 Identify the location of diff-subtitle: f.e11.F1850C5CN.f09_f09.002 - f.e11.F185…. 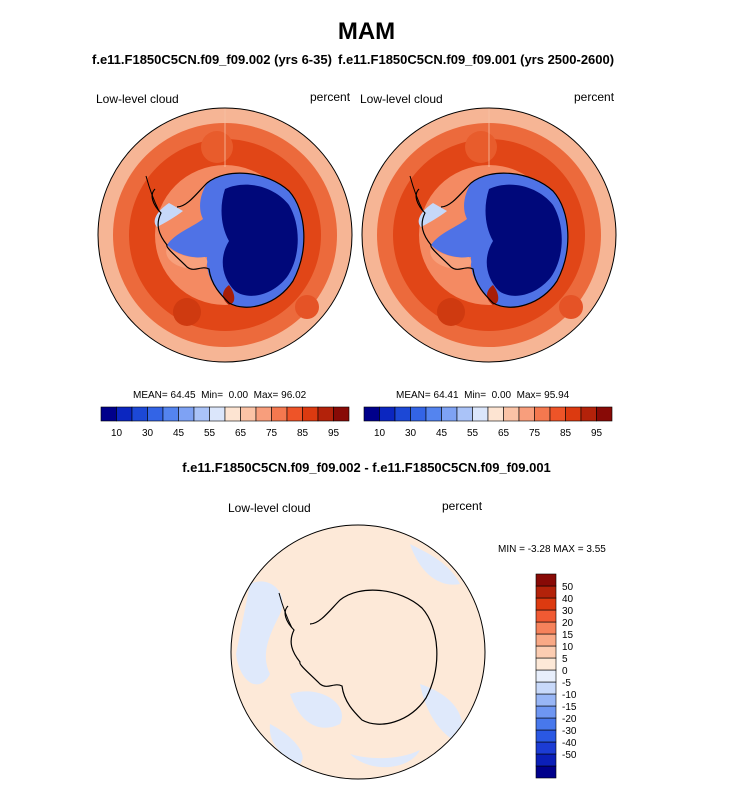
(366, 467).